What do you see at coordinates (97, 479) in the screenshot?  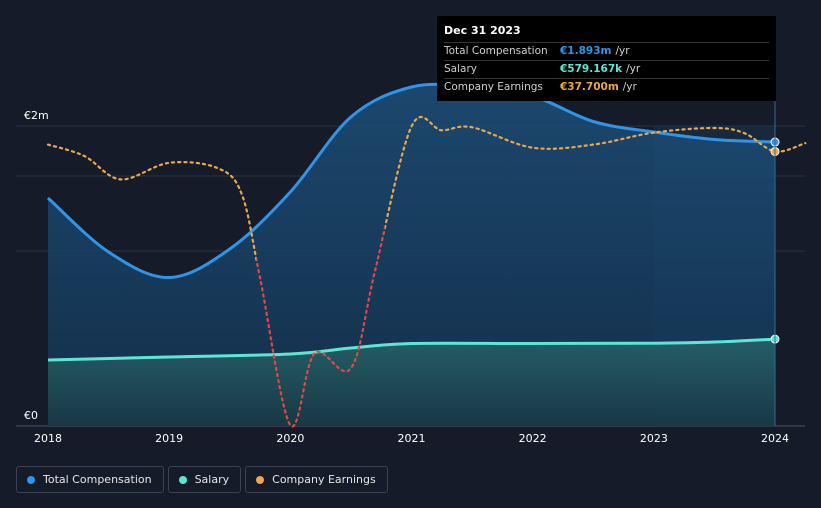 I see `legend-label: Total Compensation` at bounding box center [97, 479].